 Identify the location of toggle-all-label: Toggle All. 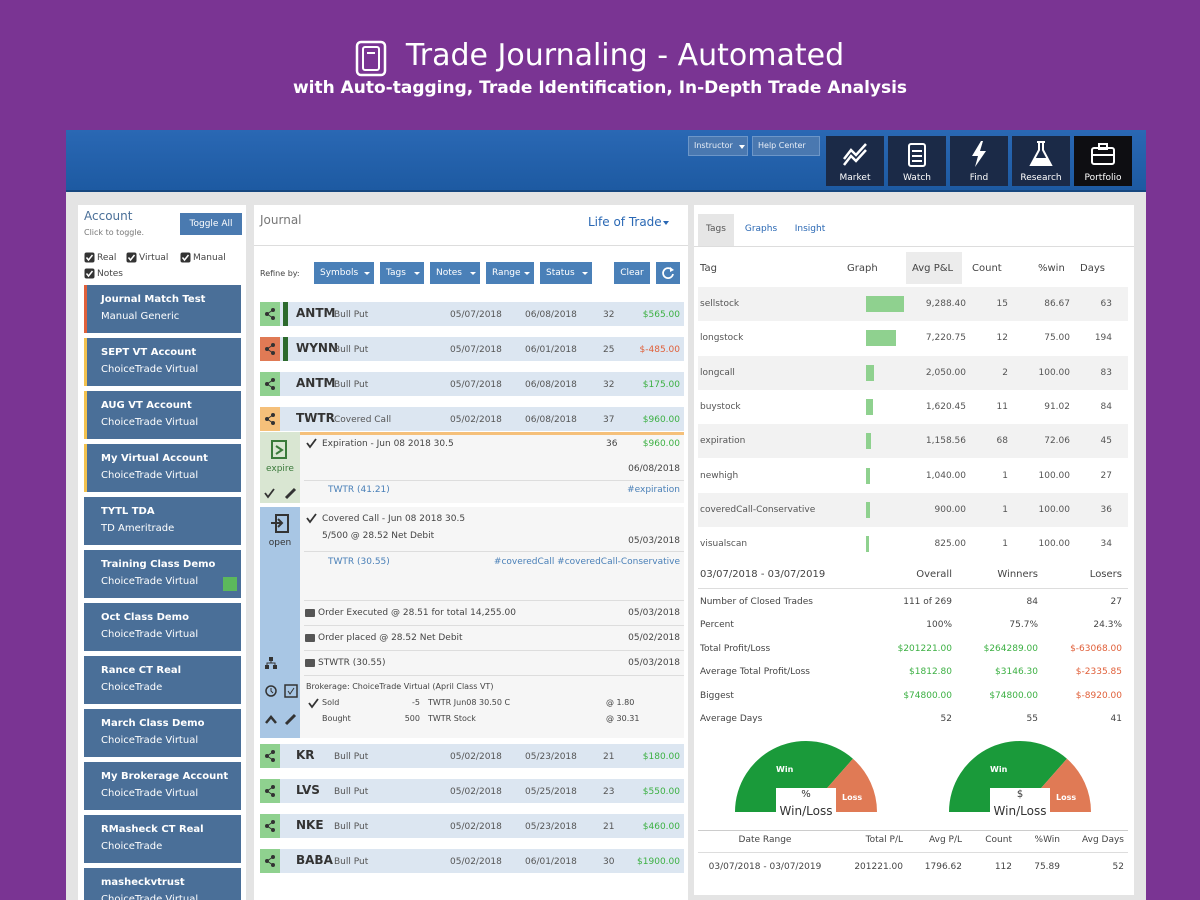
(211, 224).